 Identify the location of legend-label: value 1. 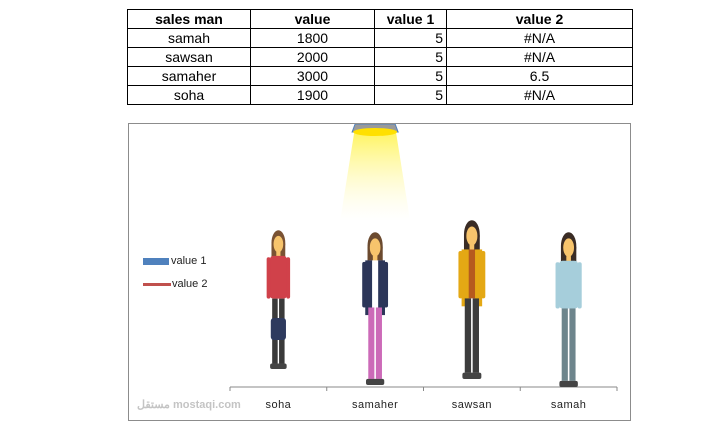
(189, 261).